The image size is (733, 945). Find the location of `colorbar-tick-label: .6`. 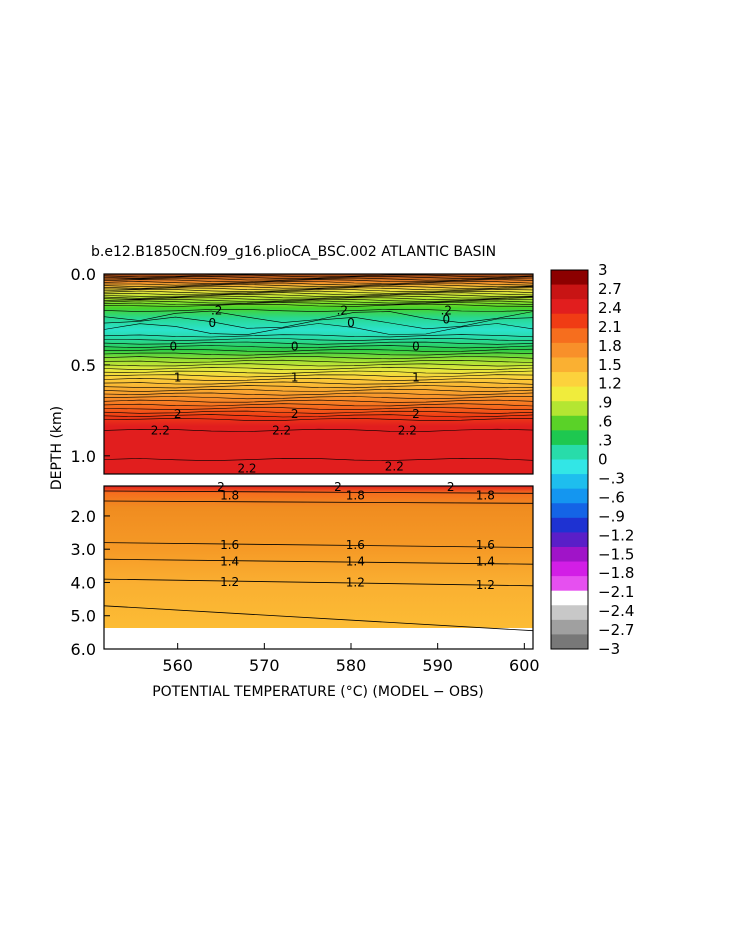

colorbar-tick-label: .6 is located at coordinates (605, 422).